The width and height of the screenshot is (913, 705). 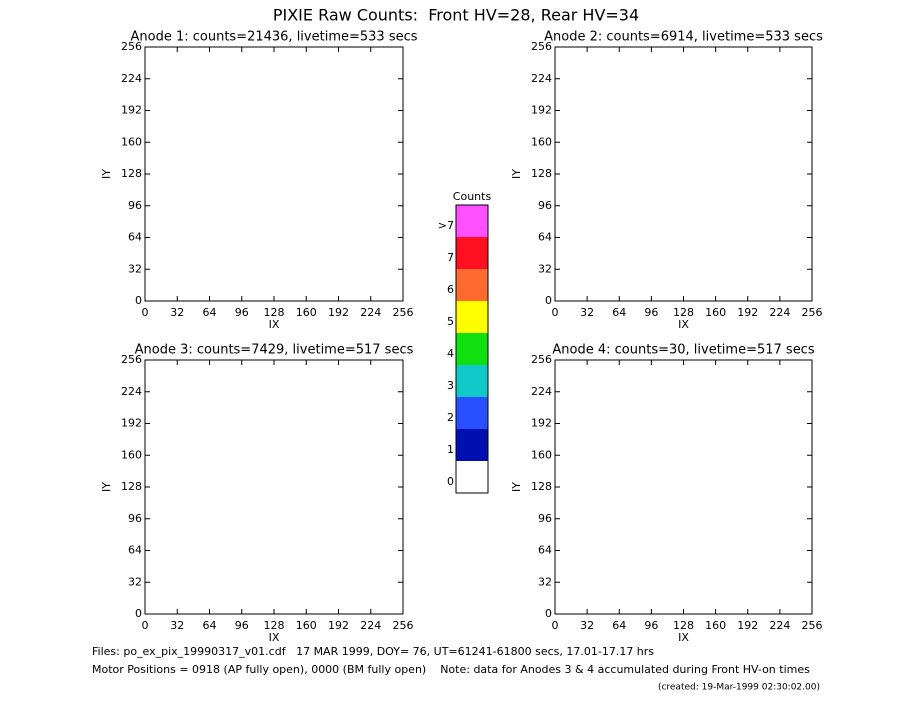 I want to click on colorbar-frame, so click(x=472, y=349).